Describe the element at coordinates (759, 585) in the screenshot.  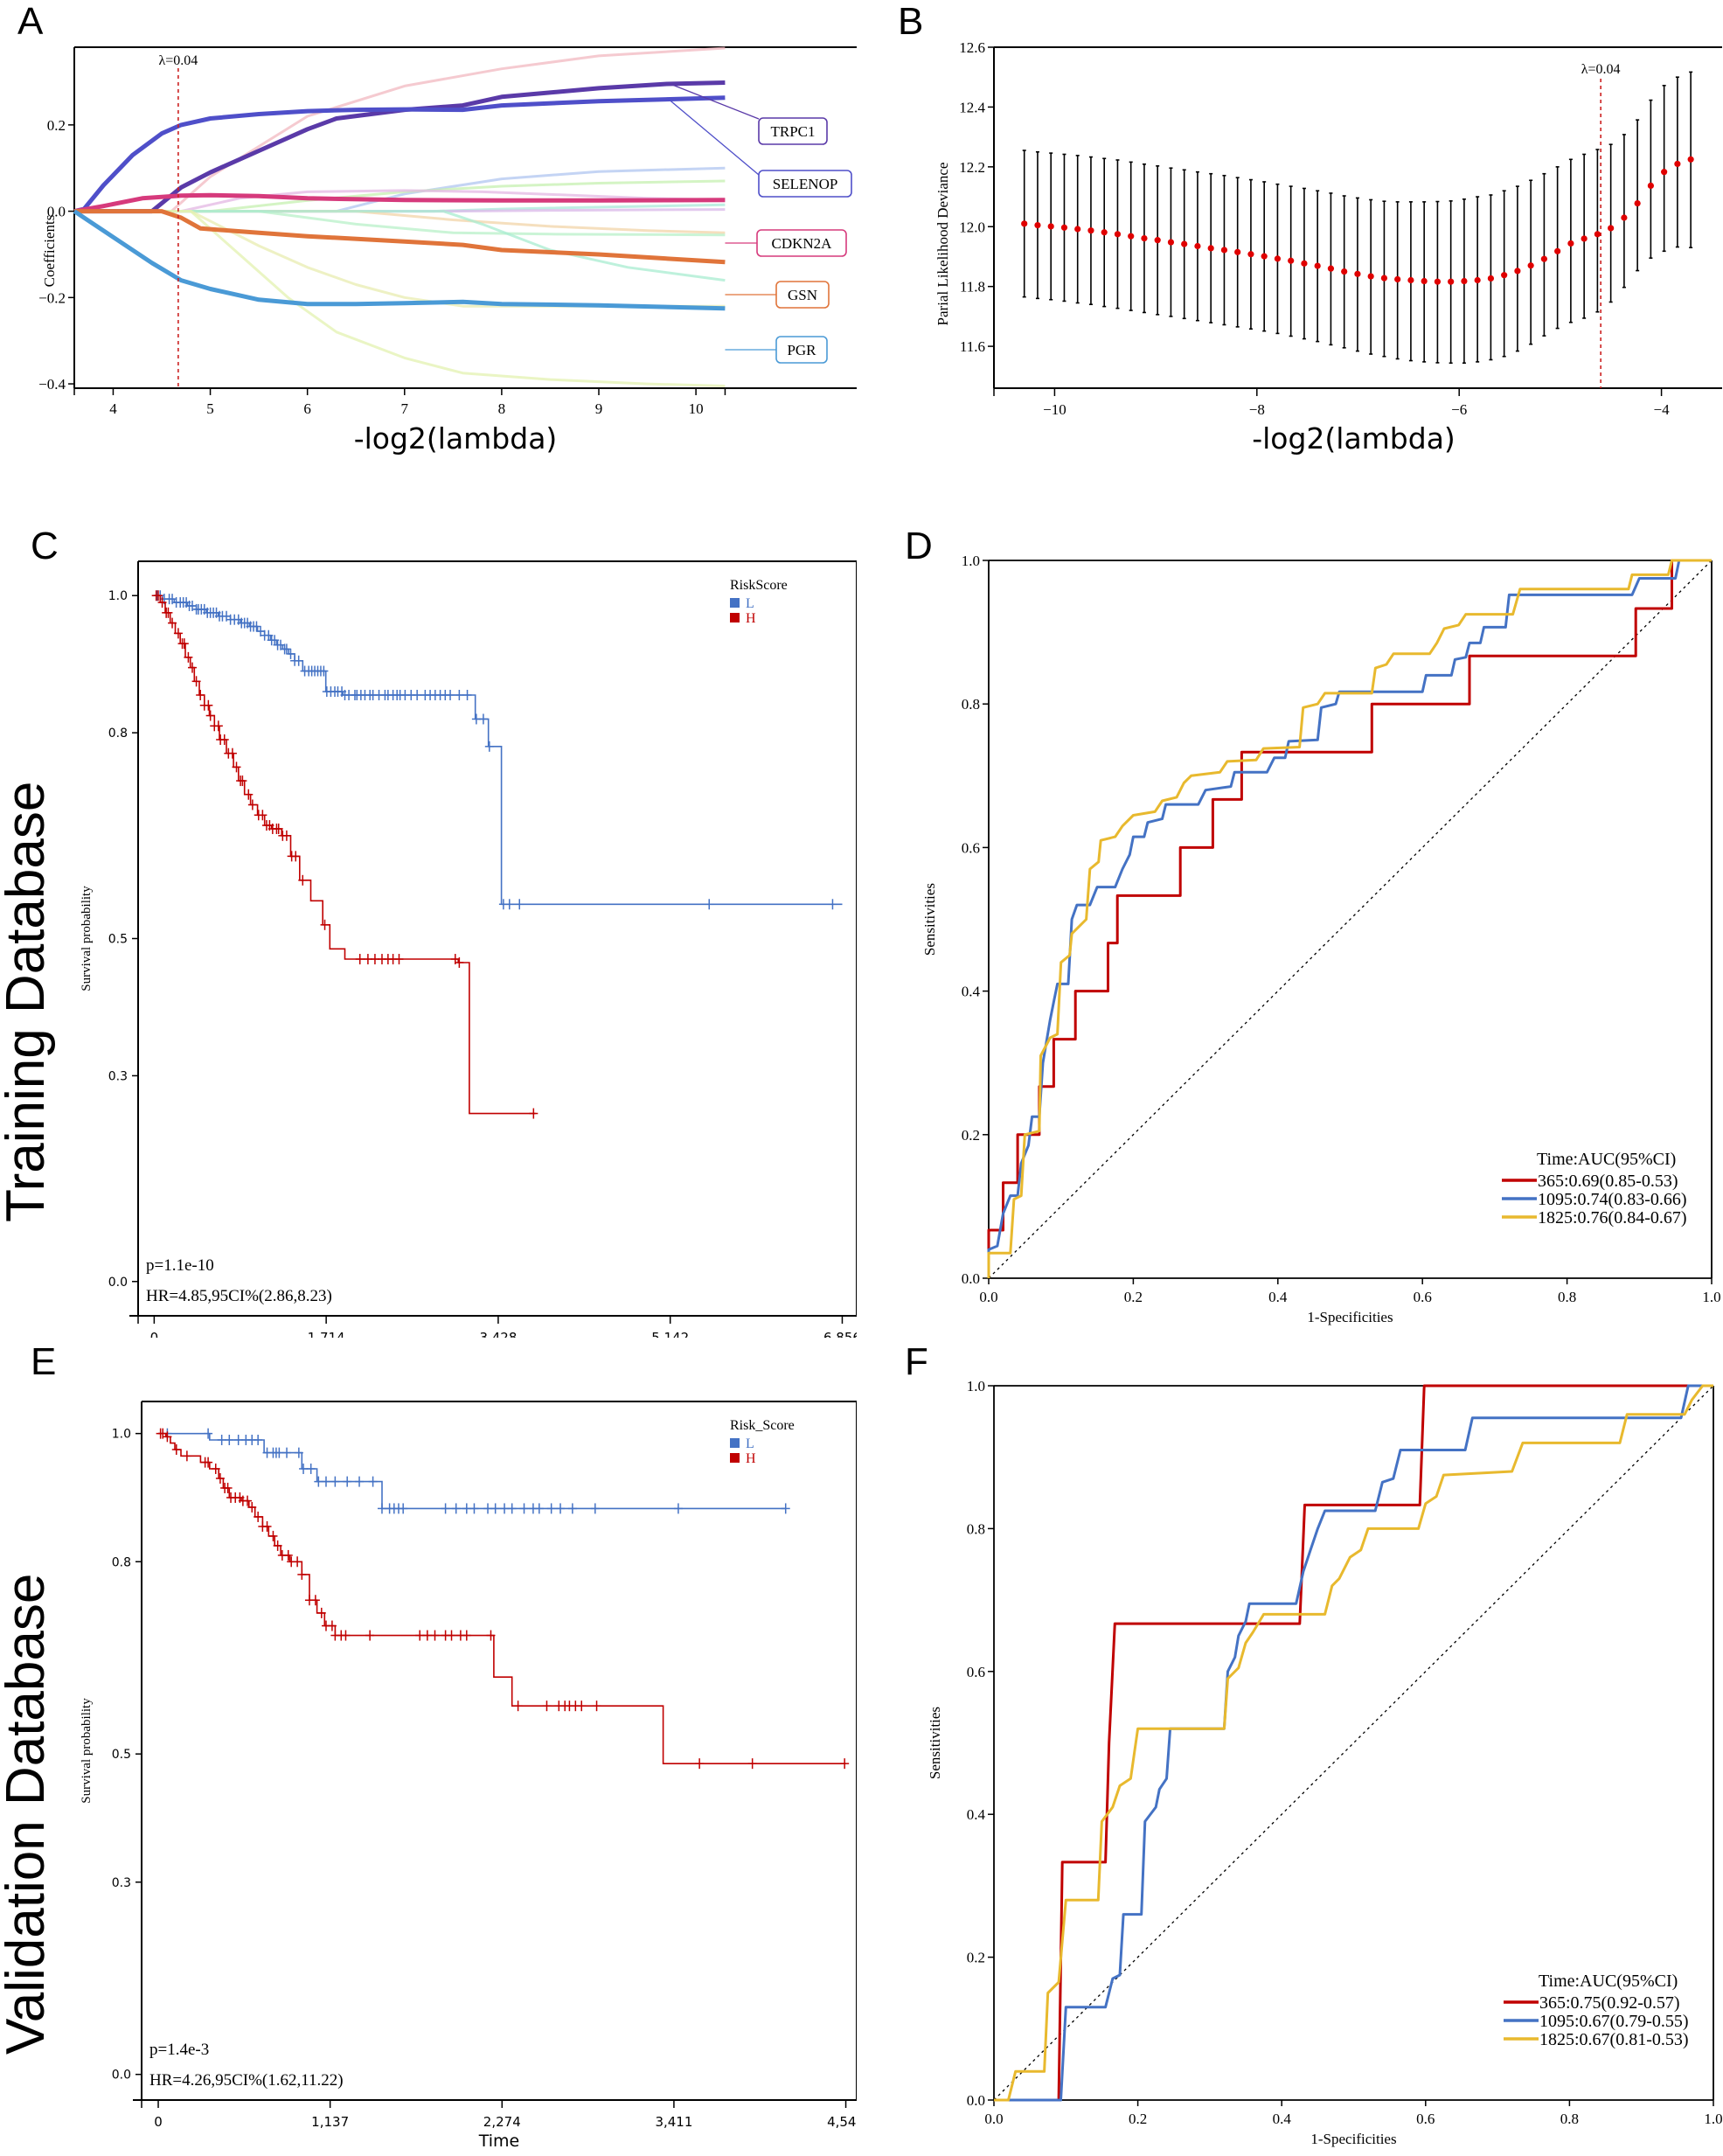
I see `legend-title: RiskScore` at that location.